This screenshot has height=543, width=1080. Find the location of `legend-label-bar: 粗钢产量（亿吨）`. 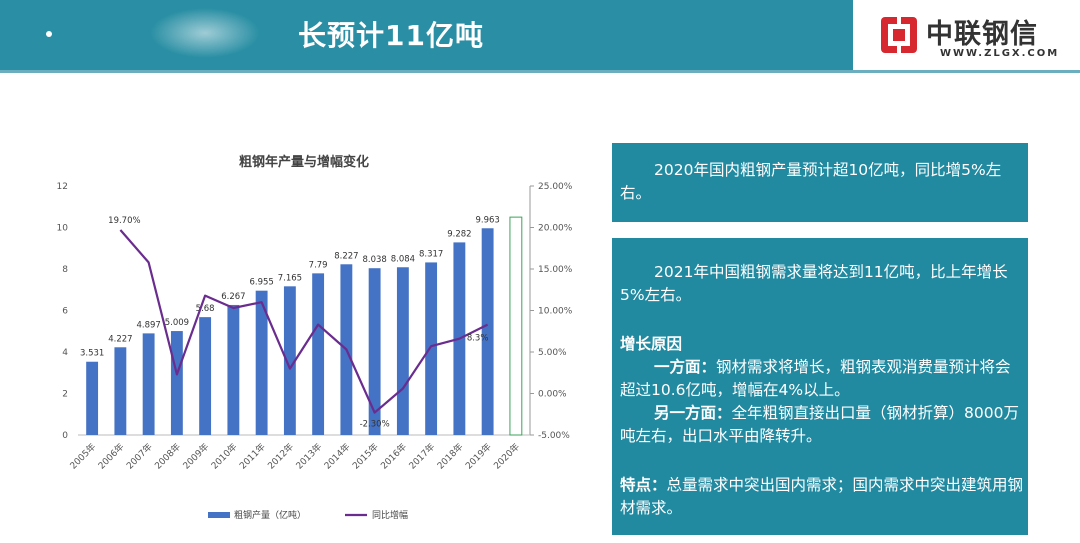

legend-label-bar: 粗钢产量（亿吨） is located at coordinates (270, 515).